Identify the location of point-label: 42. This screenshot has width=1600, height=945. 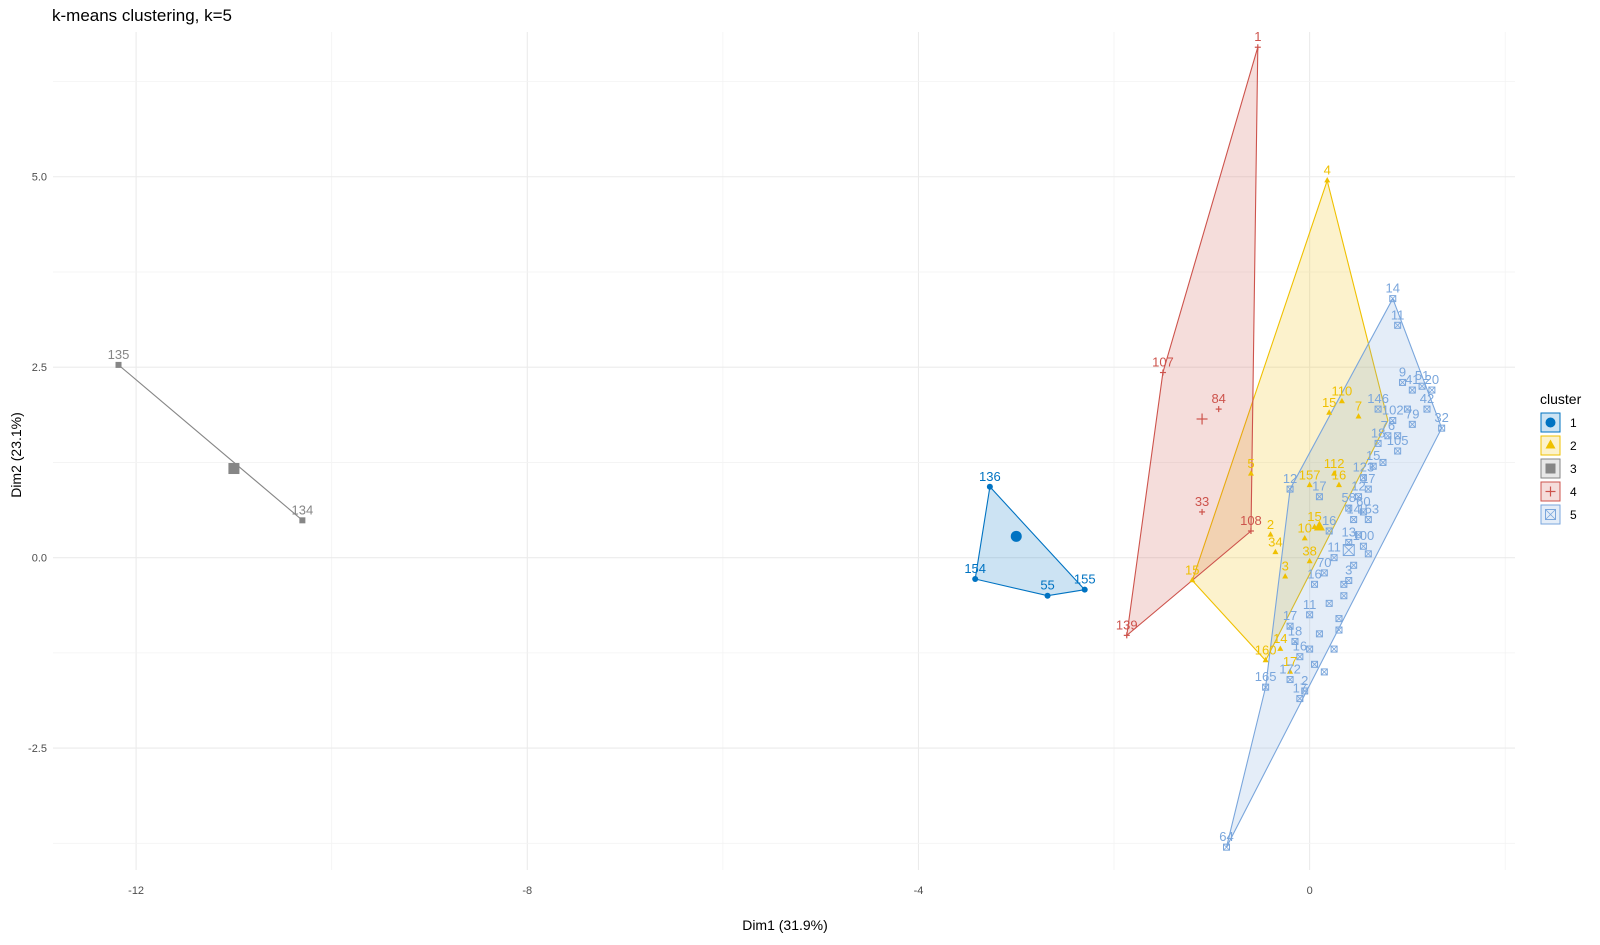
(1427, 398).